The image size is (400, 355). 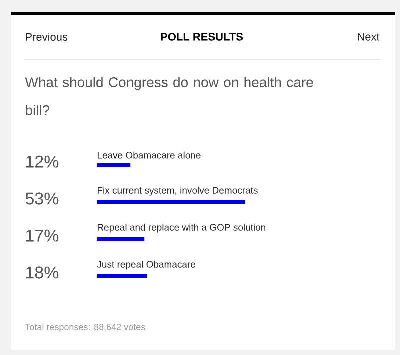 What do you see at coordinates (146, 265) in the screenshot?
I see `y-tick-label: Just repeal Obamacare` at bounding box center [146, 265].